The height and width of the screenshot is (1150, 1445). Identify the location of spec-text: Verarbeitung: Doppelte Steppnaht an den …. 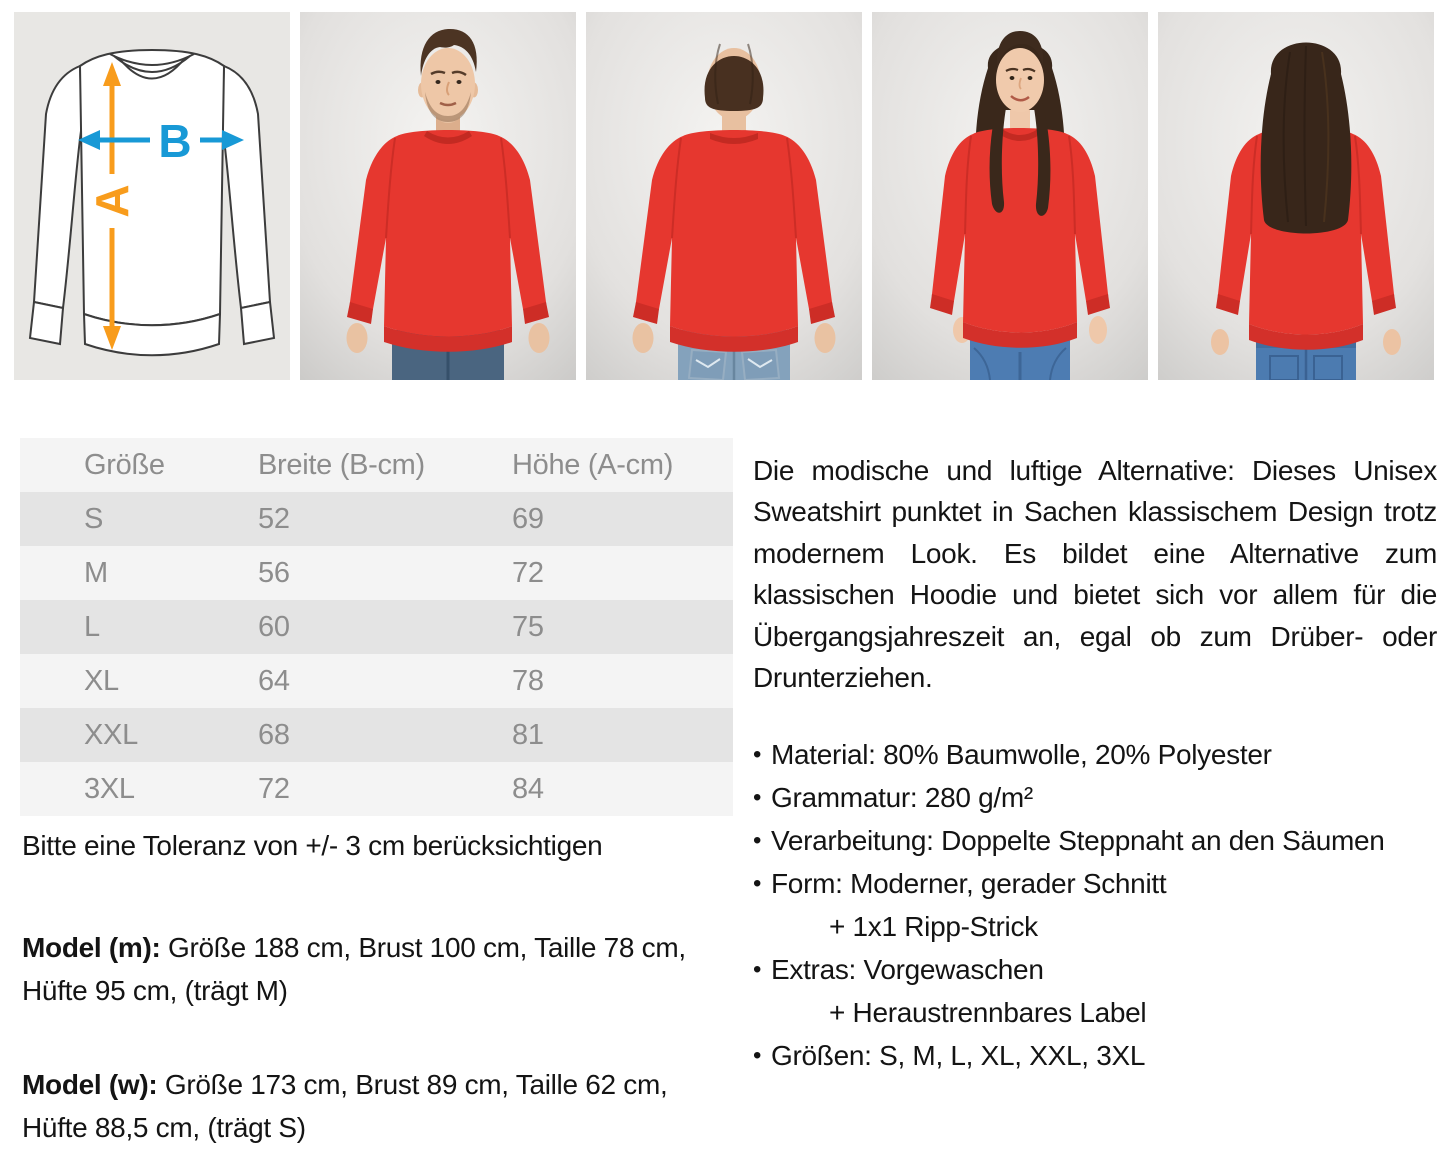
(1104, 840).